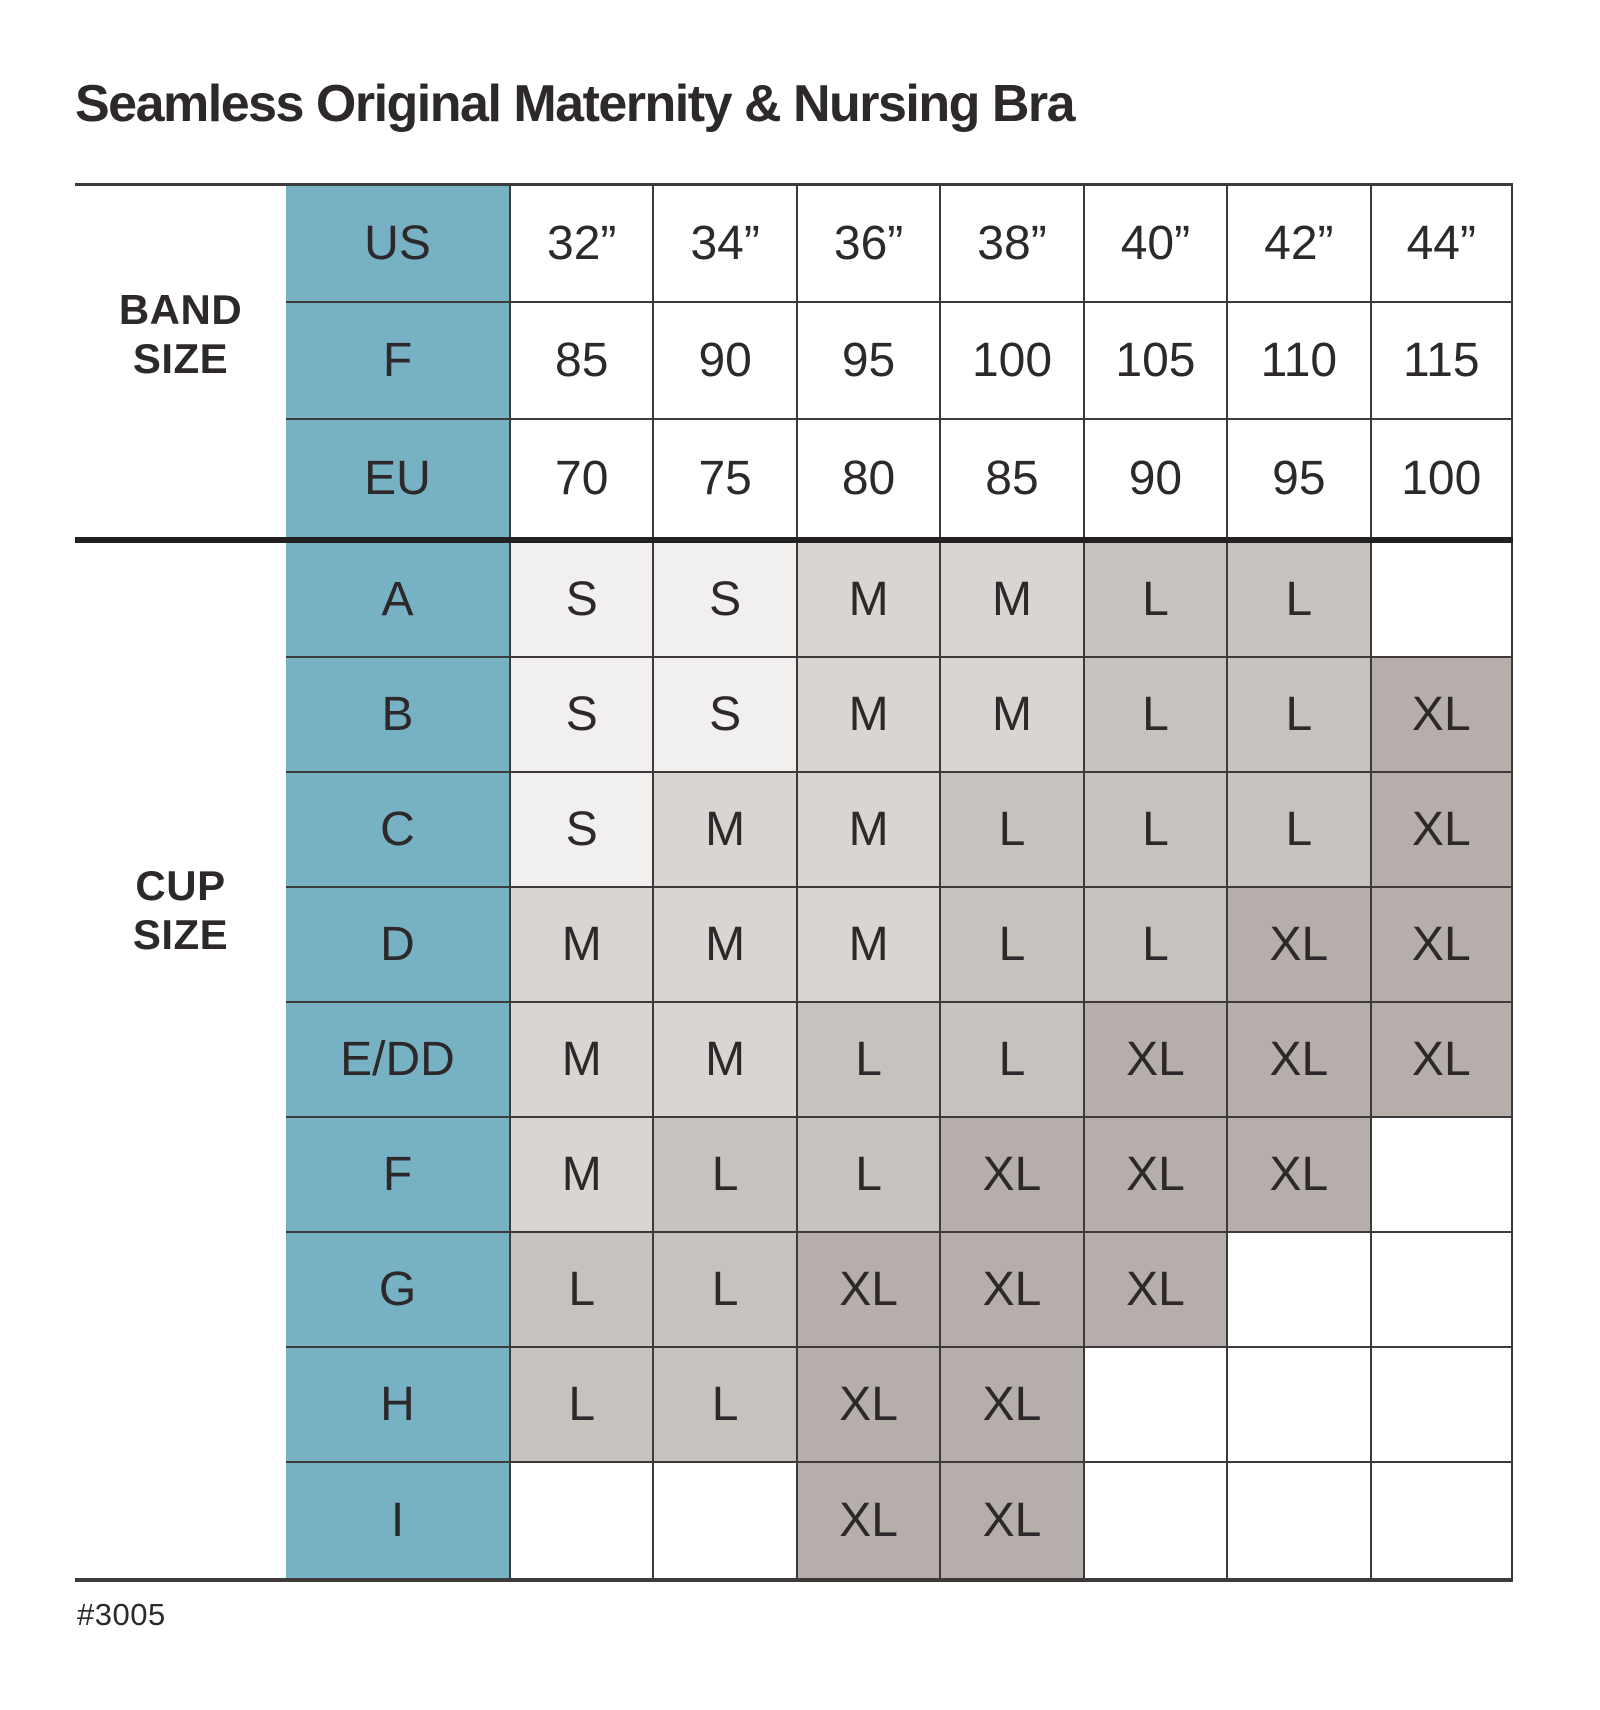 The image size is (1600, 1710). What do you see at coordinates (1441, 478) in the screenshot?
I see `band-value-cell: 100` at bounding box center [1441, 478].